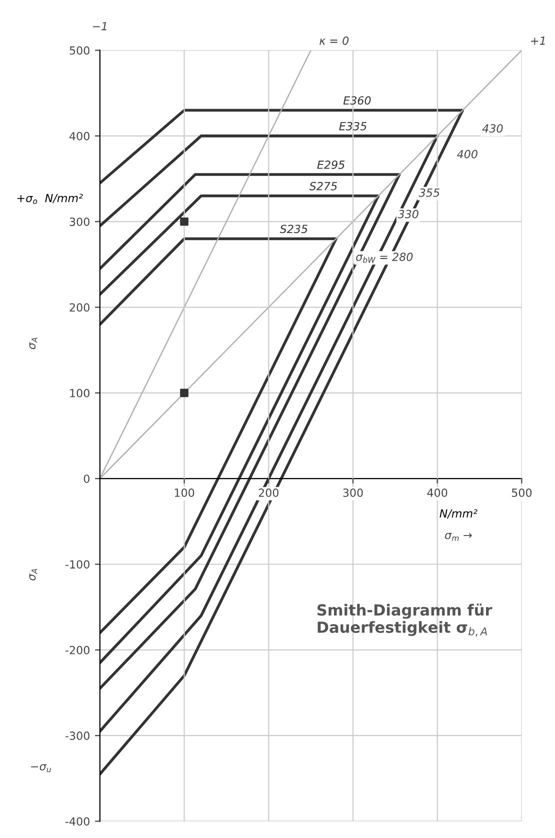 This screenshot has width=555, height=838. Describe the element at coordinates (80, 393) in the screenshot. I see `y-tick-label: 100` at that location.